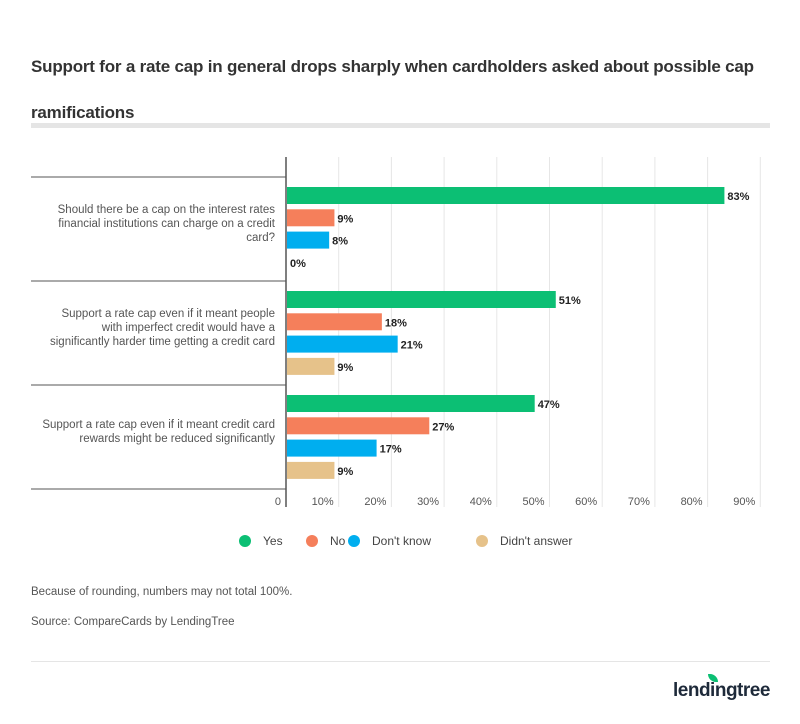 The height and width of the screenshot is (724, 800). I want to click on data-label: 83%, so click(738, 197).